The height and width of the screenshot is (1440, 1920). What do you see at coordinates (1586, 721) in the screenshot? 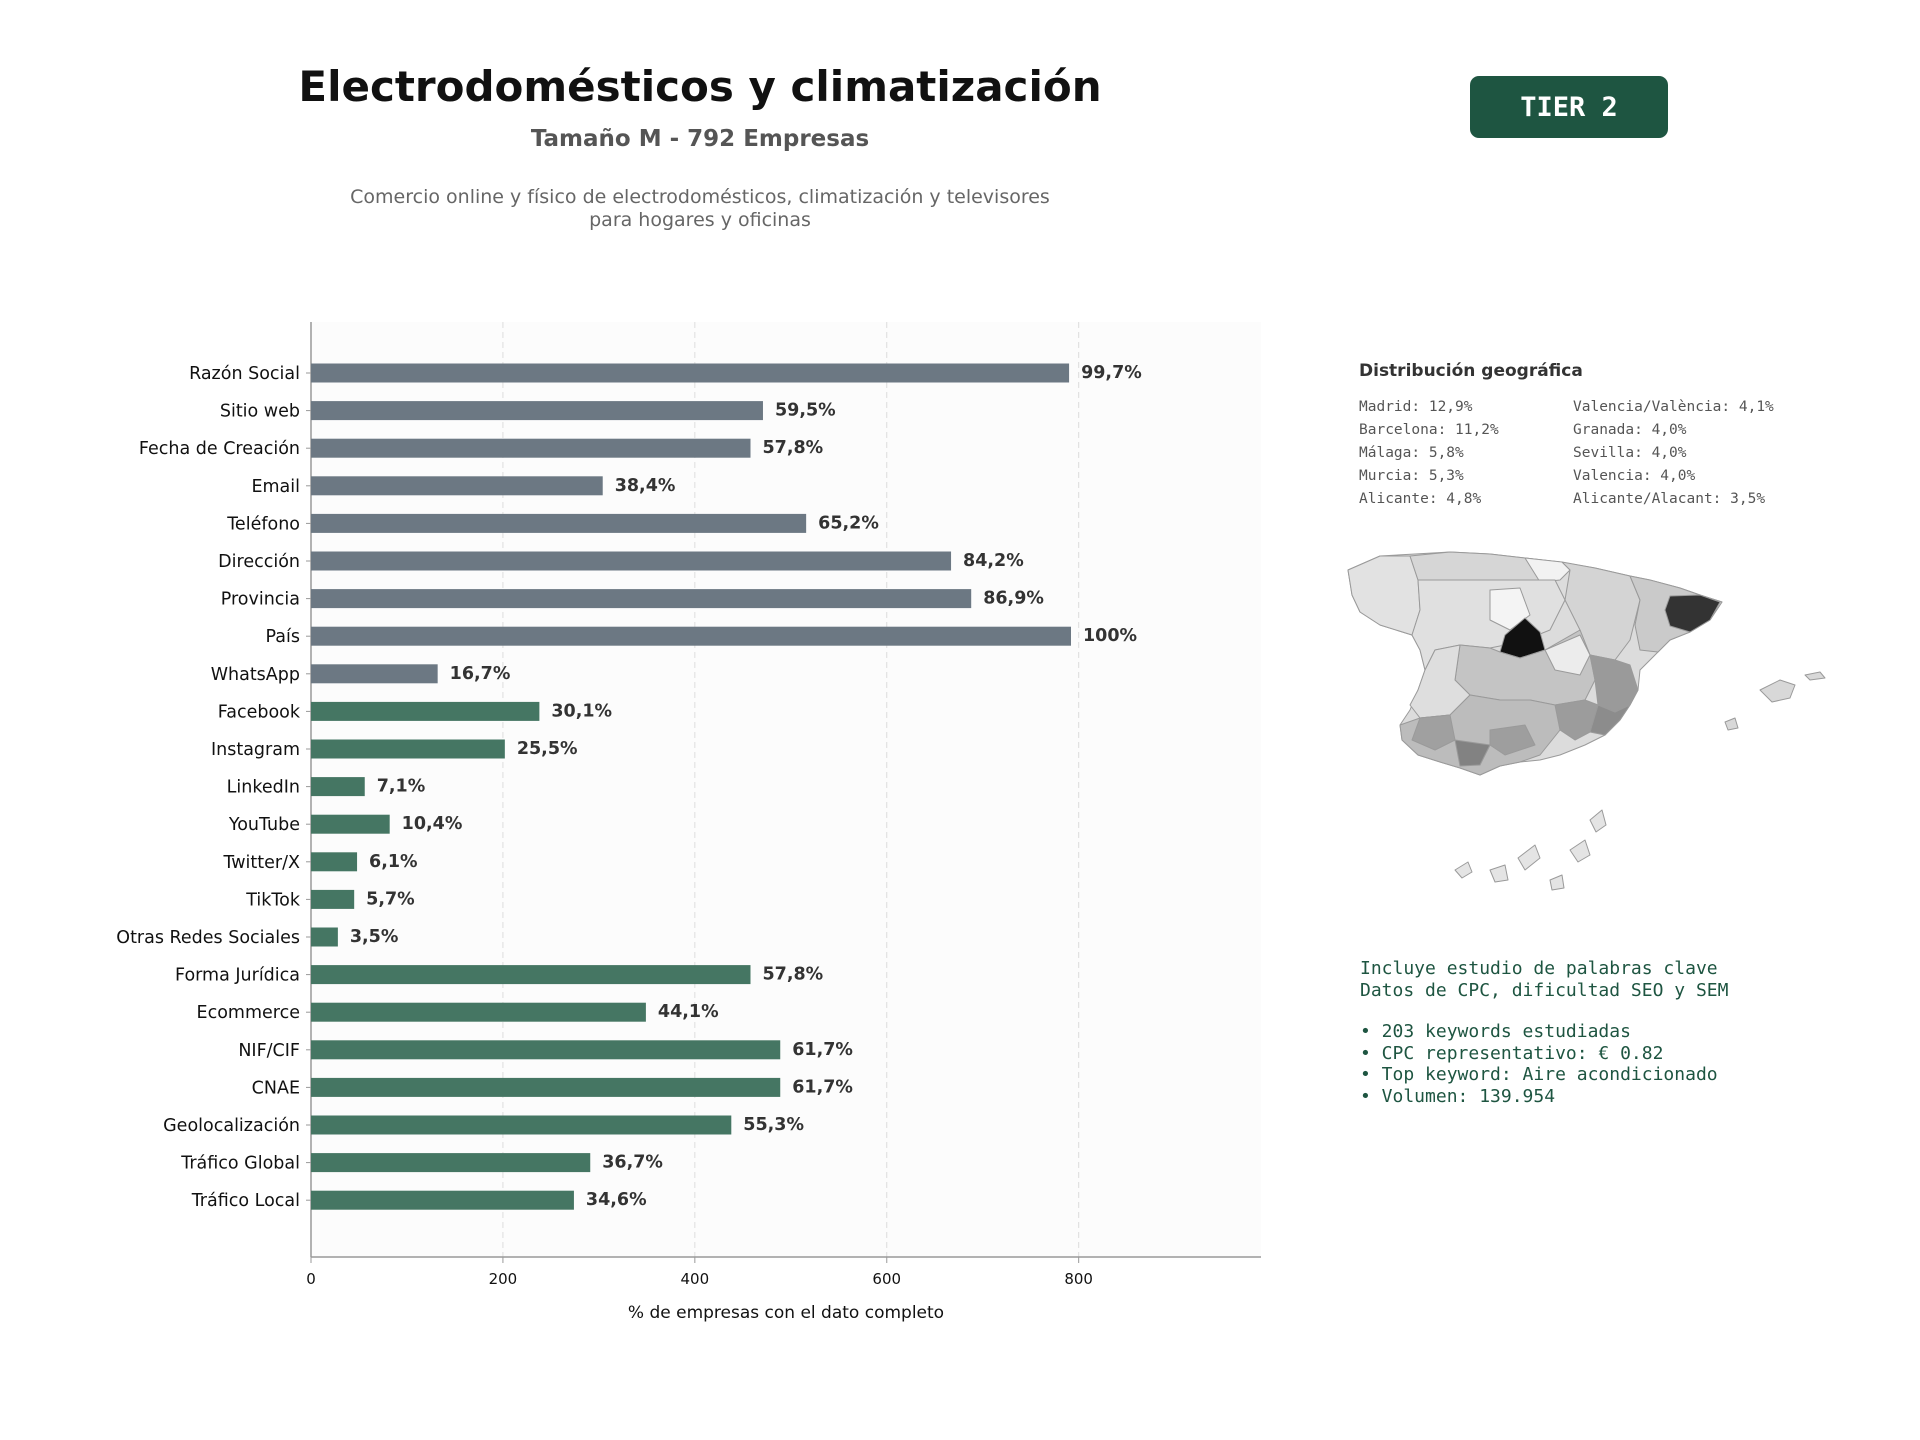
I see `spain-choropleth-map` at bounding box center [1586, 721].